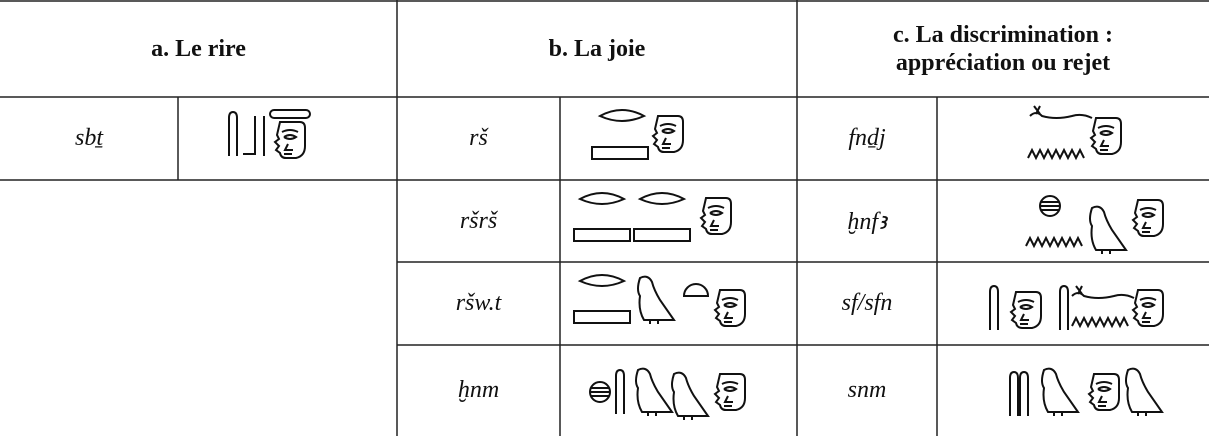 The image size is (1209, 436). What do you see at coordinates (667, 394) in the screenshot?
I see `glyph-hnm` at bounding box center [667, 394].